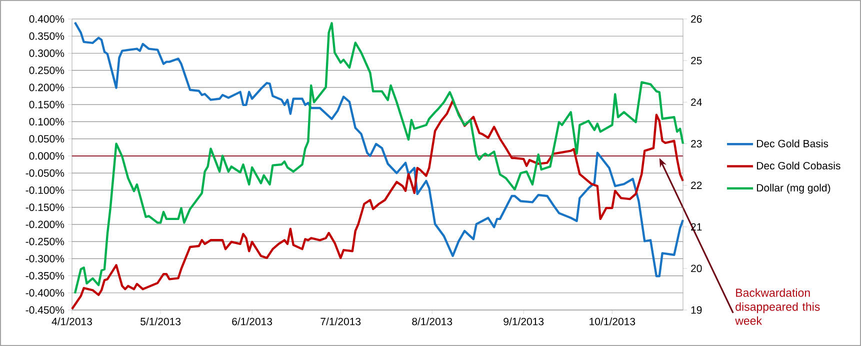  I want to click on y-tick-label: 0.150%, so click(46, 104).